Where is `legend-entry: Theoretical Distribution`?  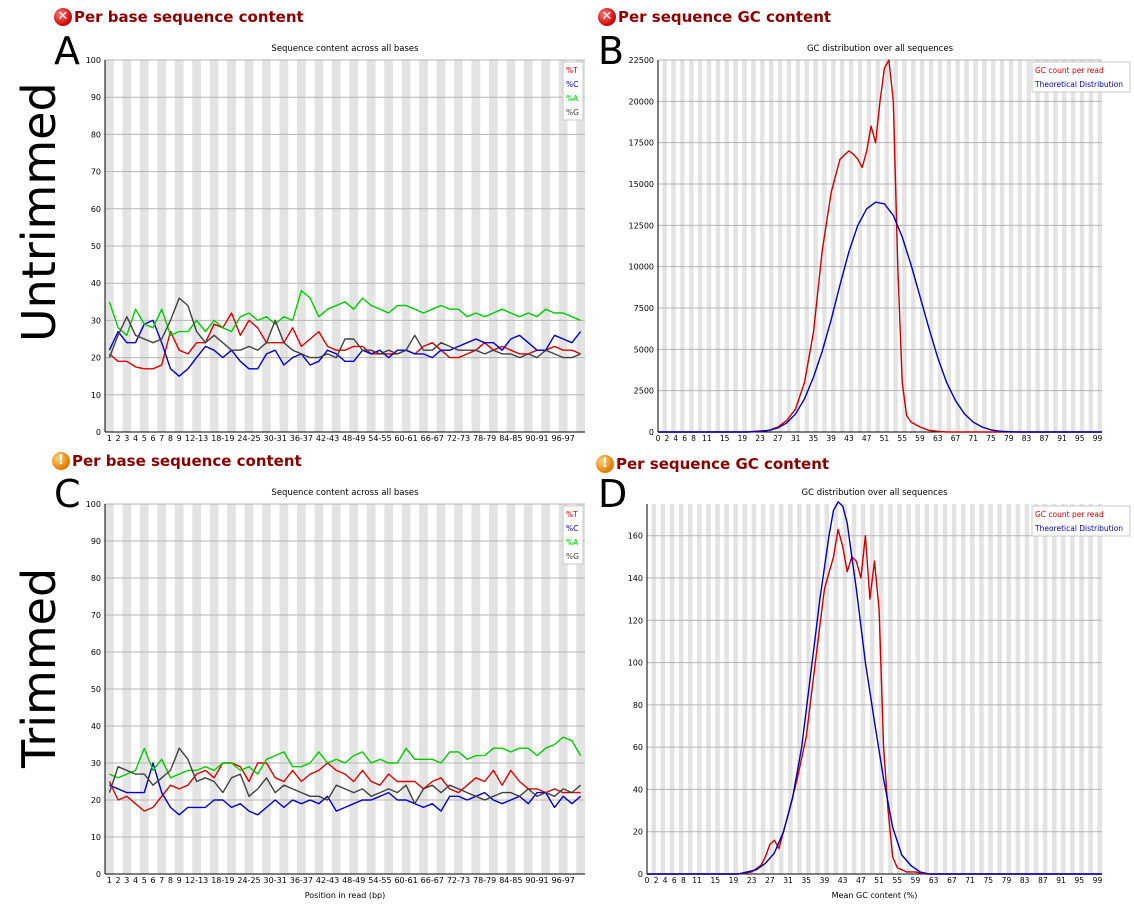 legend-entry: Theoretical Distribution is located at coordinates (1078, 528).